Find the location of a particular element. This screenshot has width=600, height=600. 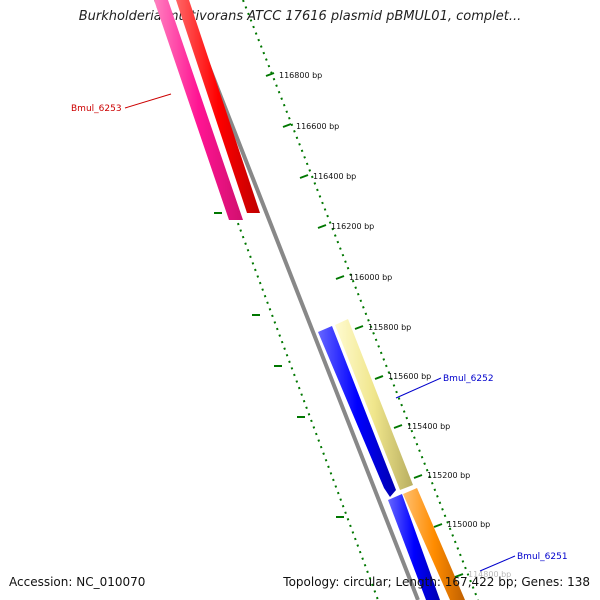

accession-label: Accession: NC_010070 is located at coordinates (77, 582).